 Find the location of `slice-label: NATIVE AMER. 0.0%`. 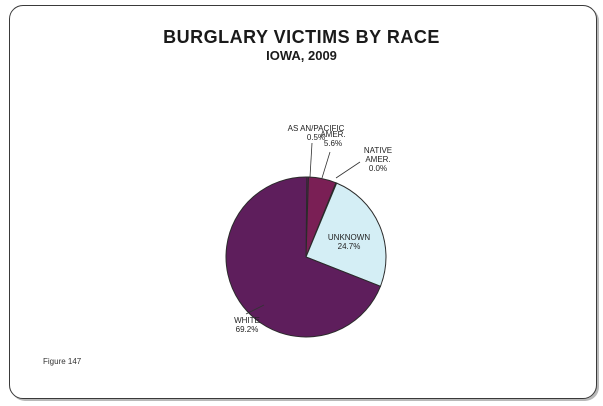

slice-label: NATIVE AMER. 0.0% is located at coordinates (378, 159).